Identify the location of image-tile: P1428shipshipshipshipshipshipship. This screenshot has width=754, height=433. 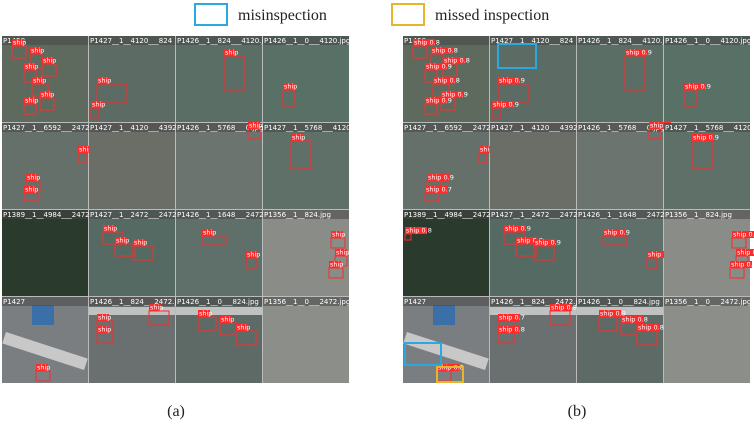
(45, 79).